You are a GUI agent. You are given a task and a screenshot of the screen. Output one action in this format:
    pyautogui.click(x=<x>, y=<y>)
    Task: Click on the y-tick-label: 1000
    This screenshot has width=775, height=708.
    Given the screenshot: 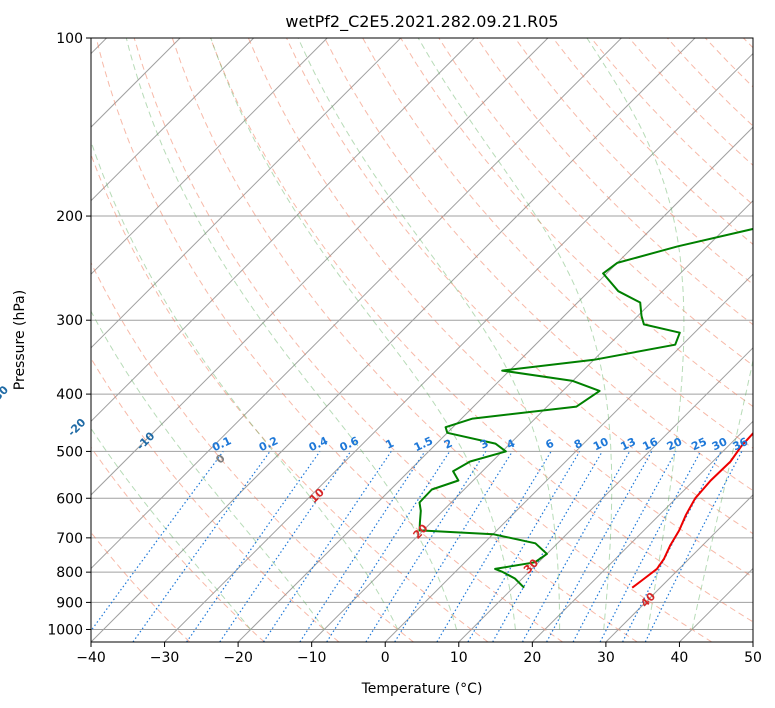 What is the action you would take?
    pyautogui.click(x=65, y=630)
    